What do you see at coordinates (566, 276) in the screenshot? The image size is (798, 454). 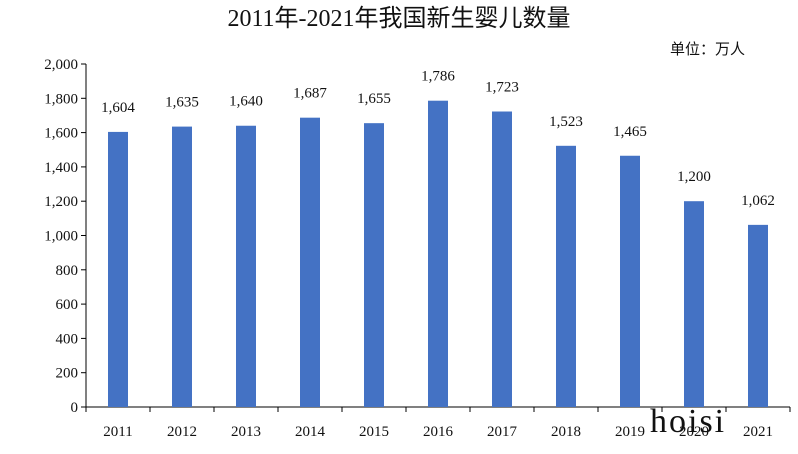 I see `bar-2018` at bounding box center [566, 276].